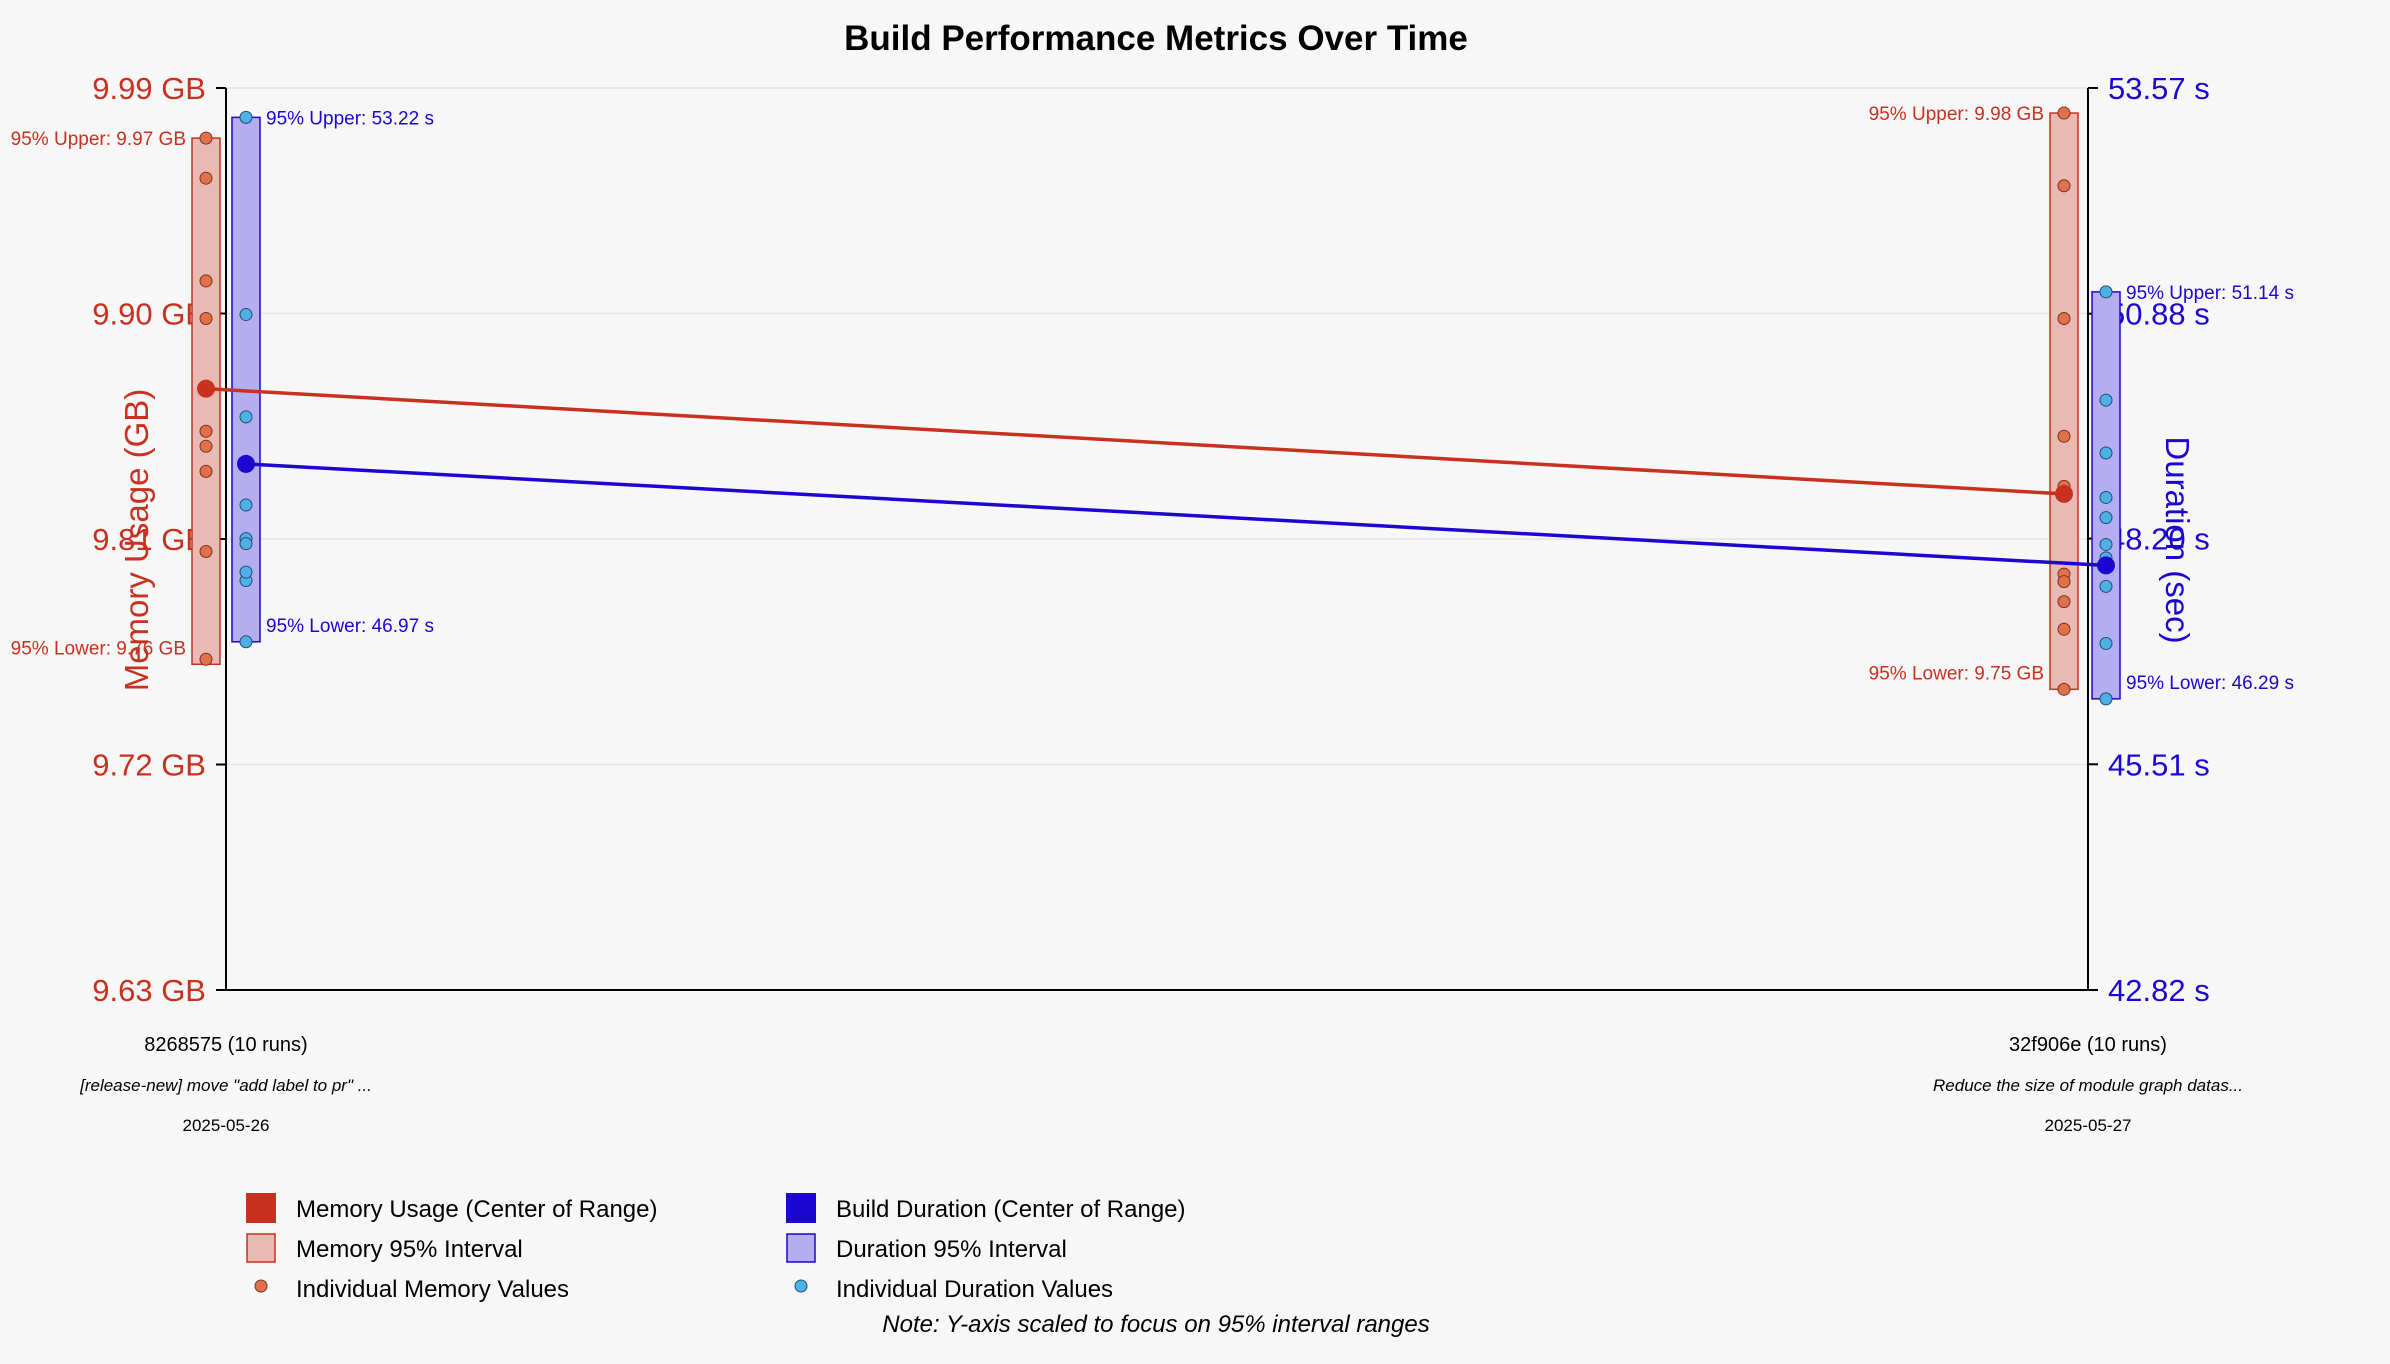  Describe the element at coordinates (226, 1125) in the screenshot. I see `x-category-date: 2025-05-26` at that location.